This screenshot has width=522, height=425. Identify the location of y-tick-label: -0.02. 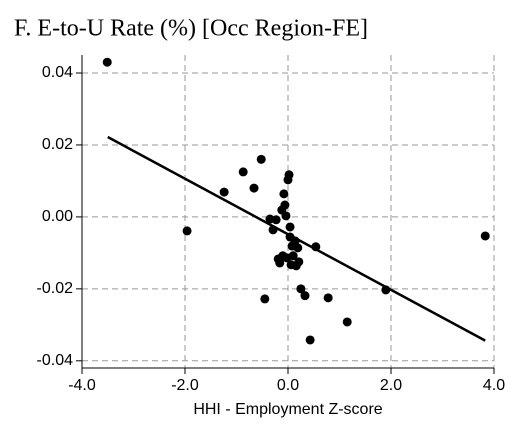
(55, 288).